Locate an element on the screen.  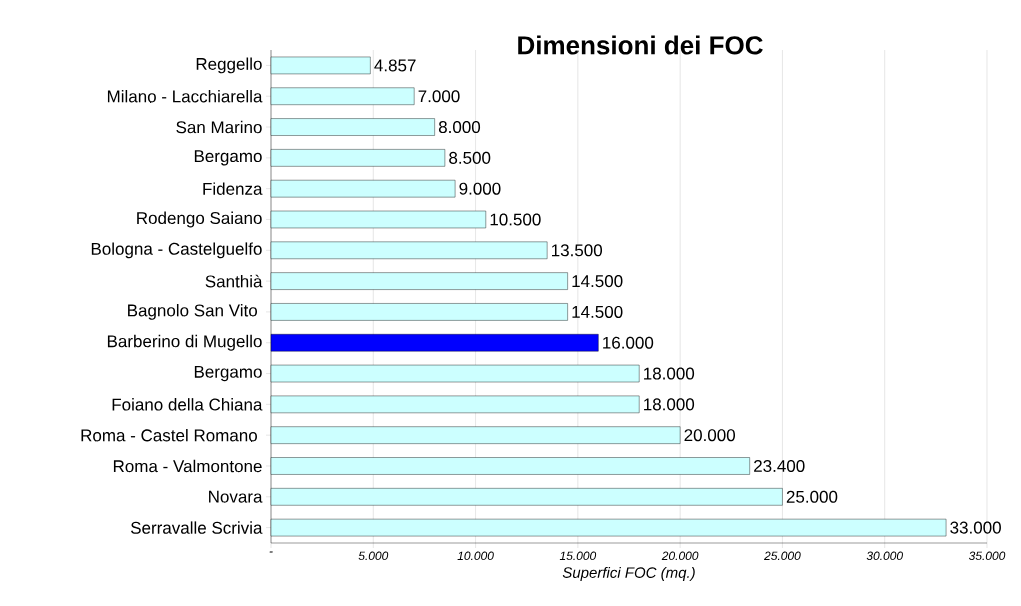
chart-title: Dimensioni dei FOC is located at coordinates (640, 45).